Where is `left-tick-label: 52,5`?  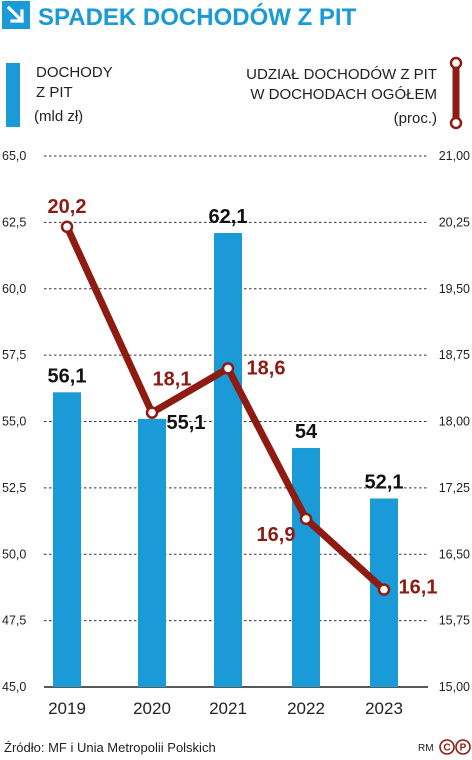 left-tick-label: 52,5 is located at coordinates (14, 488).